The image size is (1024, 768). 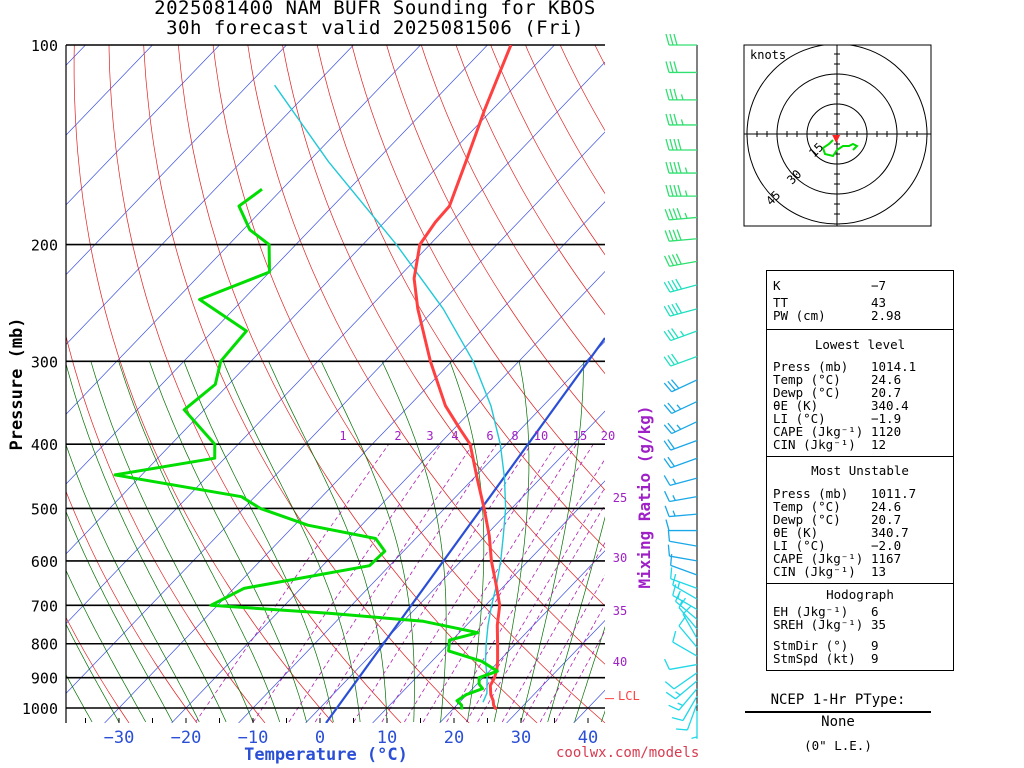 What do you see at coordinates (326, 755) in the screenshot?
I see `x-axis-label: Temperature (°C)` at bounding box center [326, 755].